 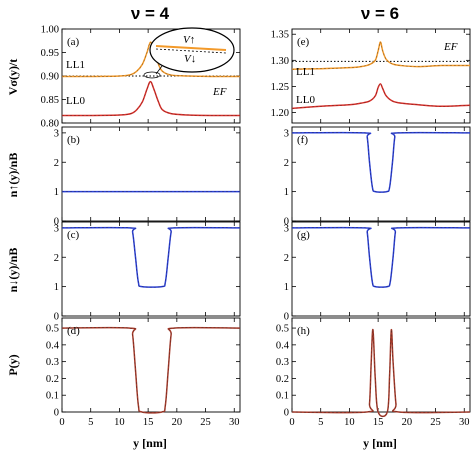 I want to click on inset-line-up, so click(x=191, y=48).